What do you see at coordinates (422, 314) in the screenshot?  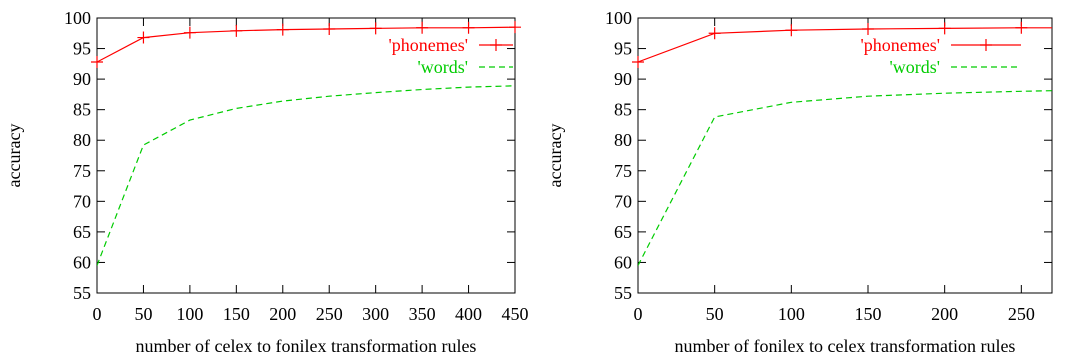 I see `x-tick-label: 350` at bounding box center [422, 314].